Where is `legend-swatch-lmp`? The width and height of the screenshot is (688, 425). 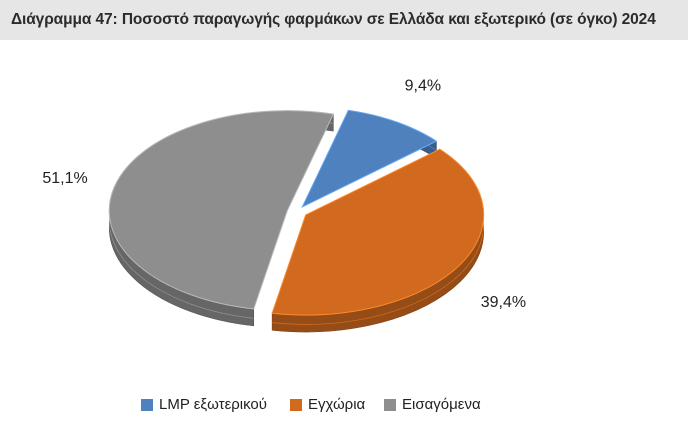 legend-swatch-lmp is located at coordinates (147, 404).